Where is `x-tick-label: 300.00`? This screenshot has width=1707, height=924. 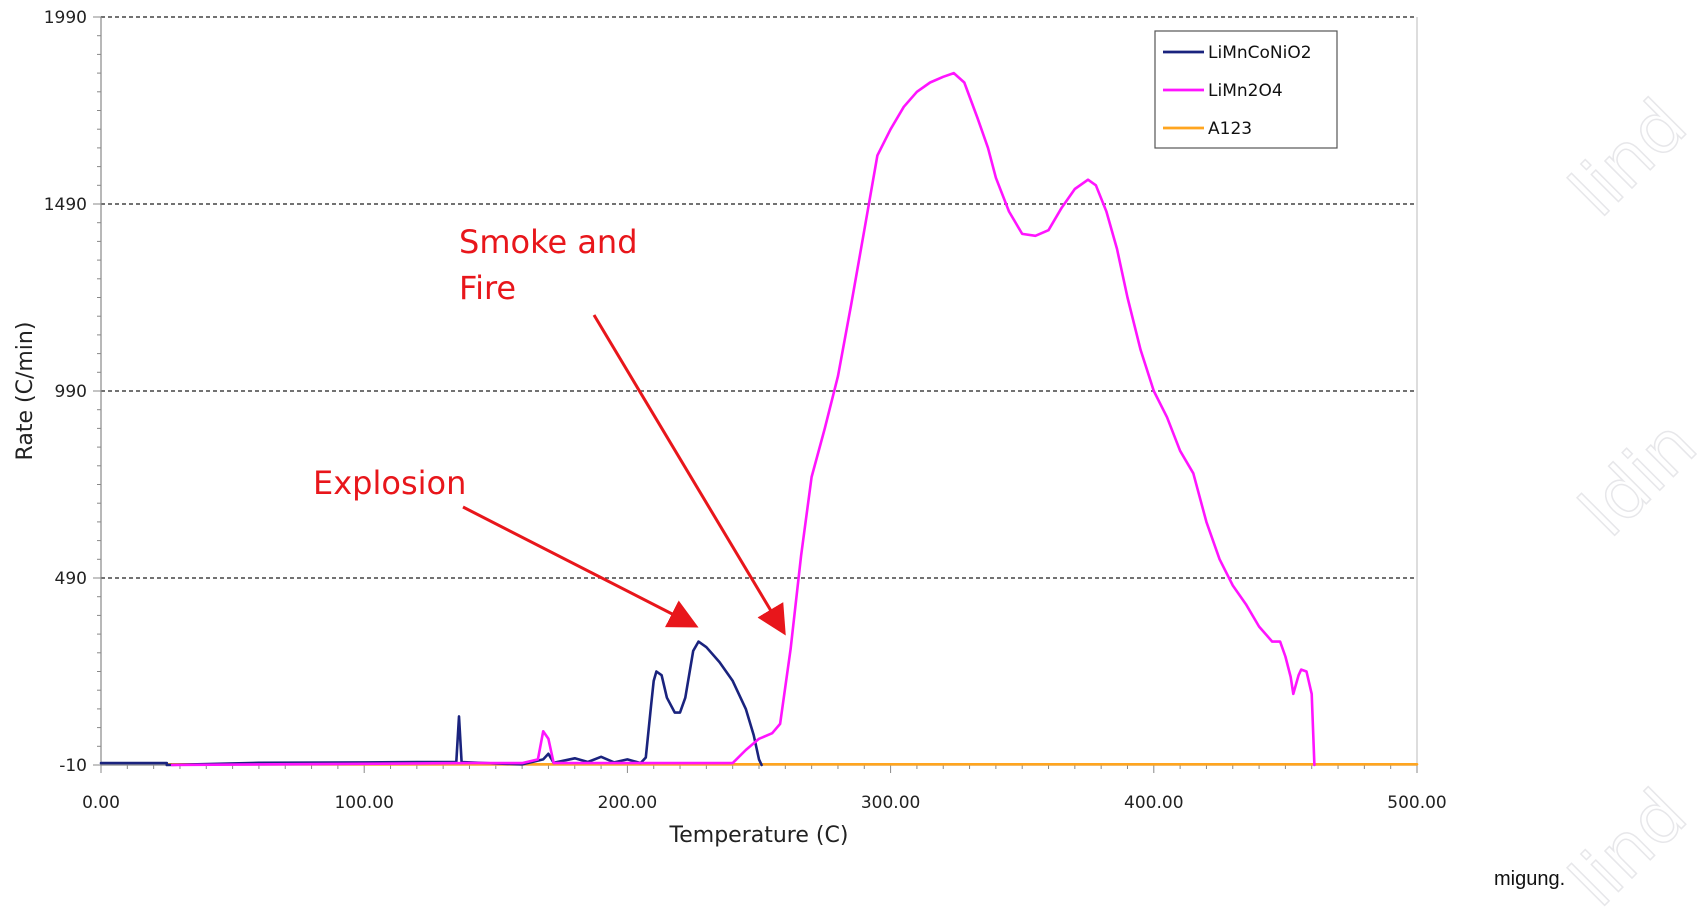 x-tick-label: 300.00 is located at coordinates (890, 803).